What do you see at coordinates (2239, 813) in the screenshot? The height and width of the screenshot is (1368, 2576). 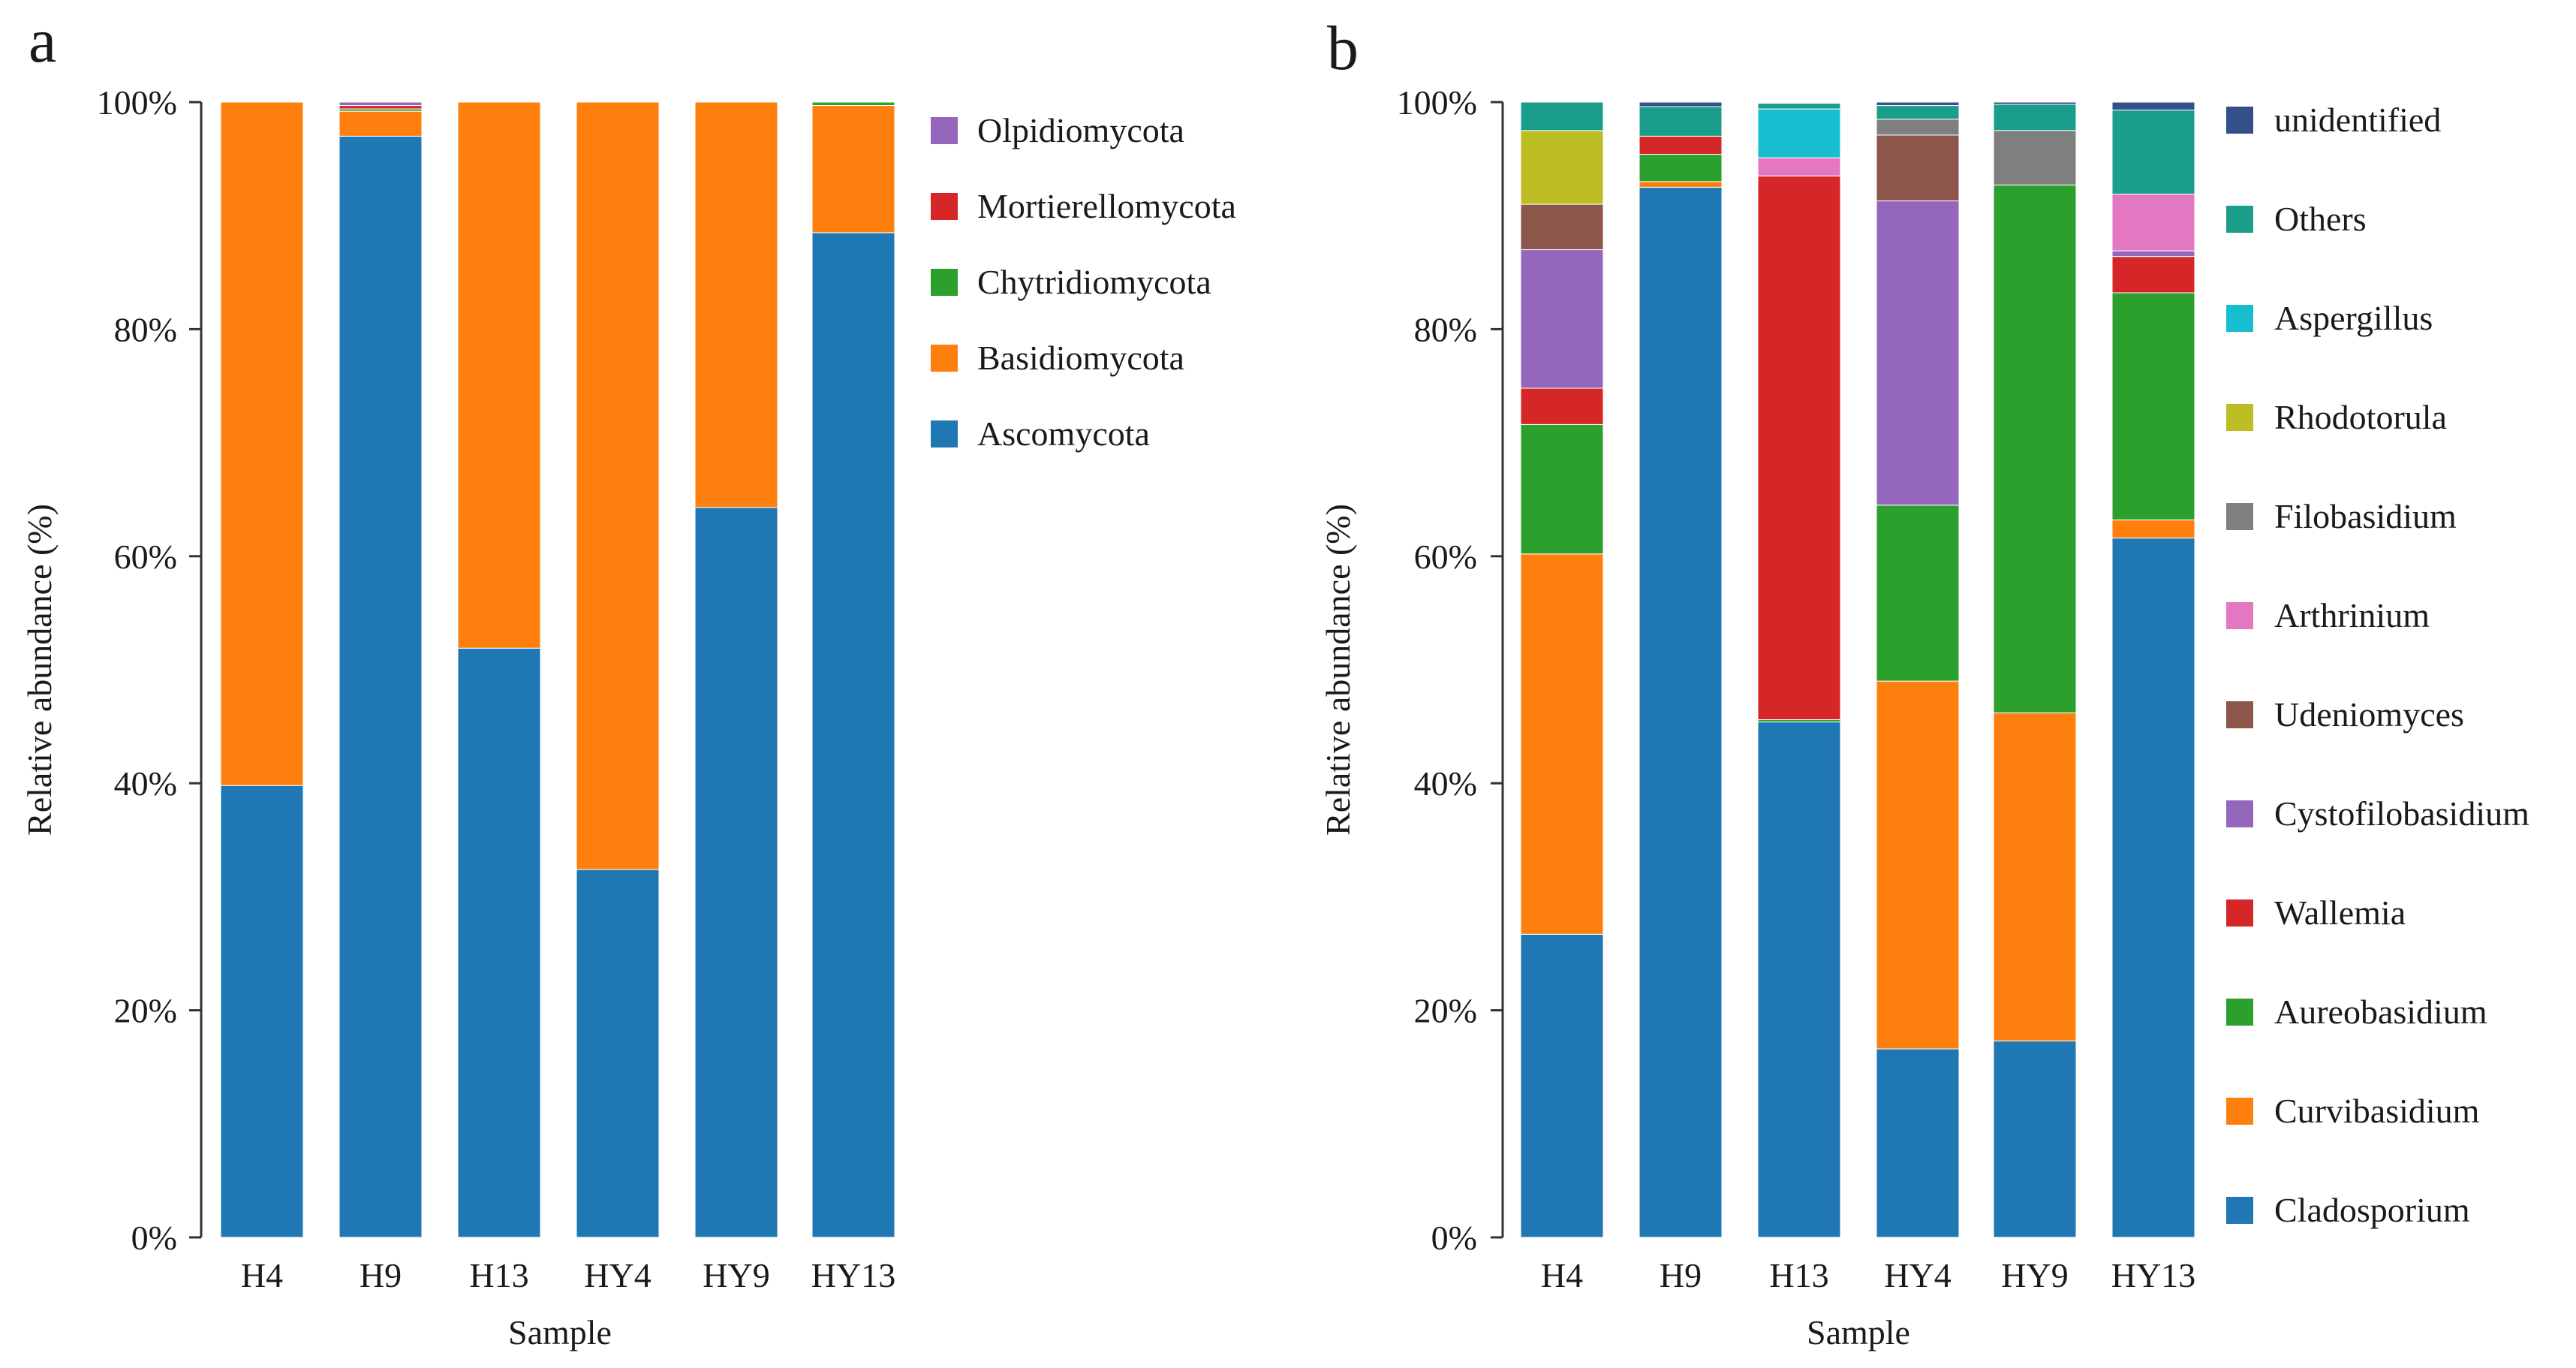 I see `chart-b-legend-swatch-cystofilobasidium` at bounding box center [2239, 813].